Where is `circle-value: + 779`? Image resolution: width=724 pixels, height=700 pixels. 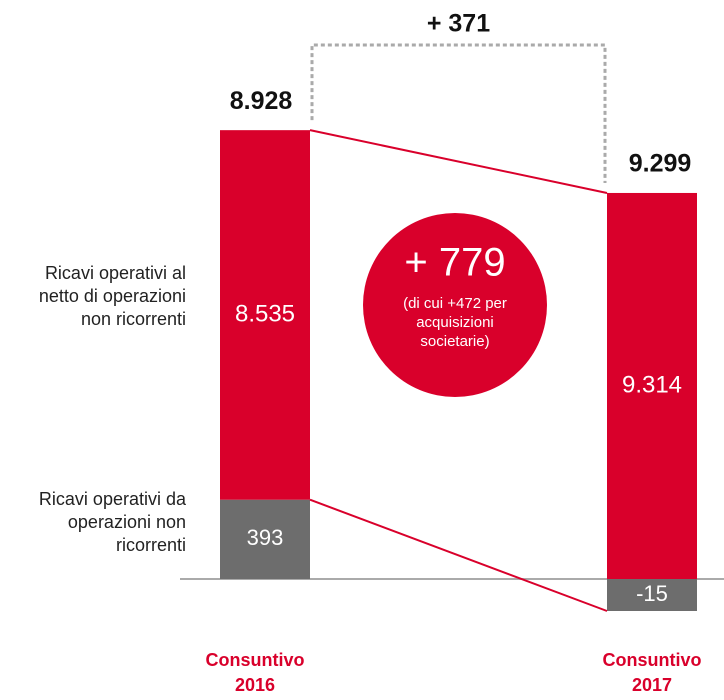 circle-value: + 779 is located at coordinates (454, 263).